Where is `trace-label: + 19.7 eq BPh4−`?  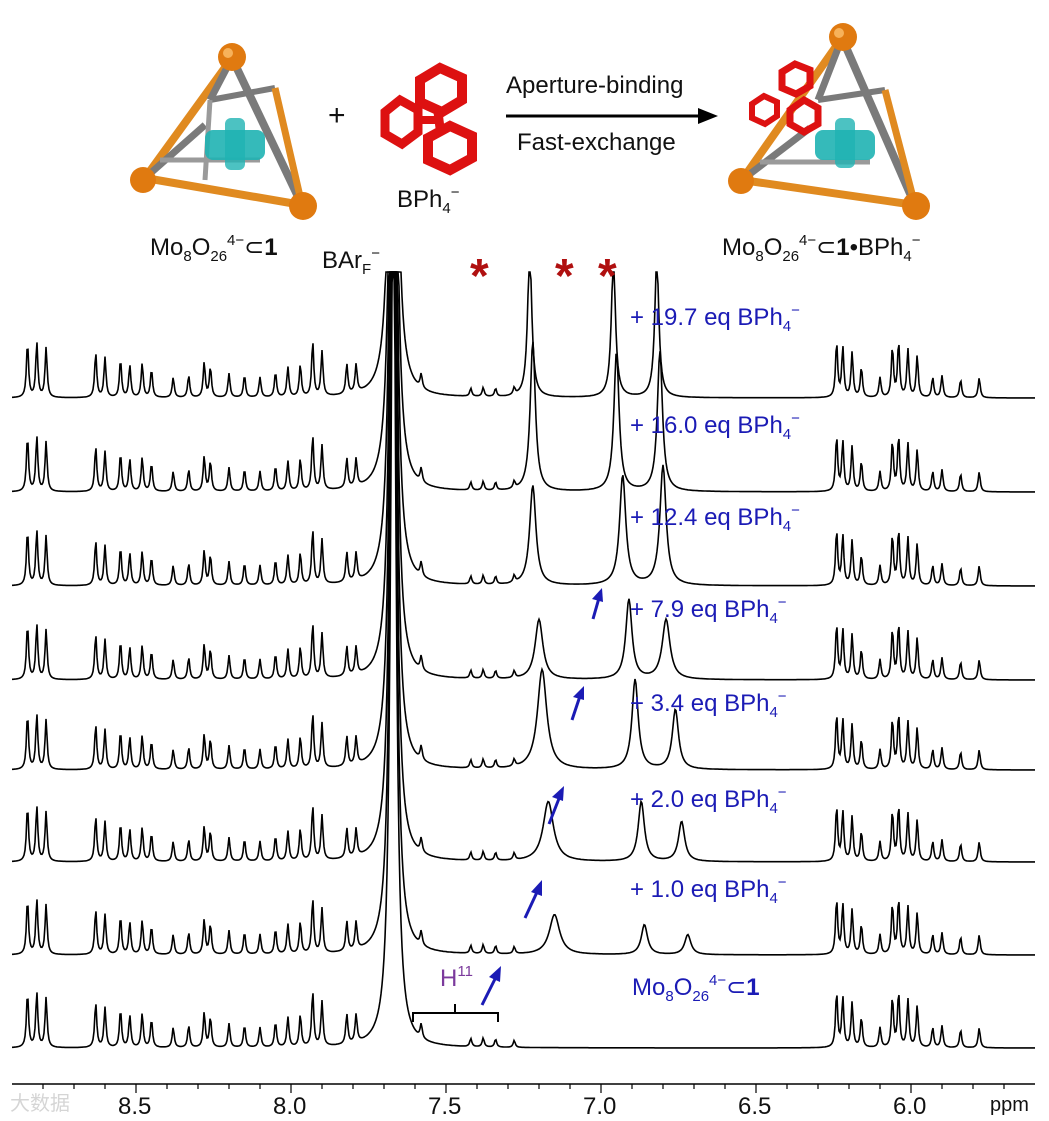 trace-label: + 19.7 eq BPh4− is located at coordinates (715, 318).